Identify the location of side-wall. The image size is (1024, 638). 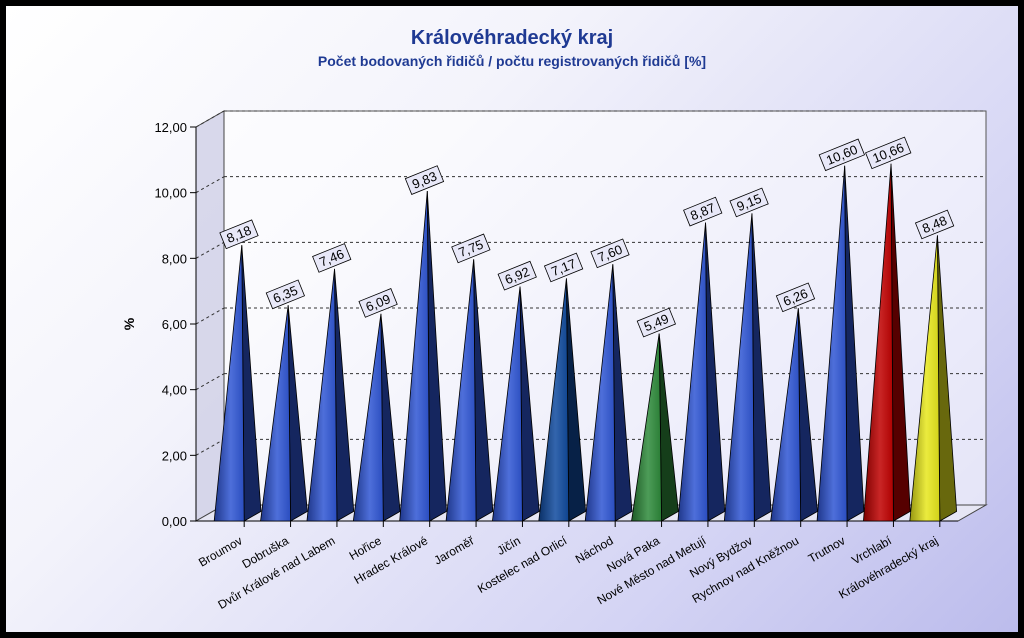
(210, 316).